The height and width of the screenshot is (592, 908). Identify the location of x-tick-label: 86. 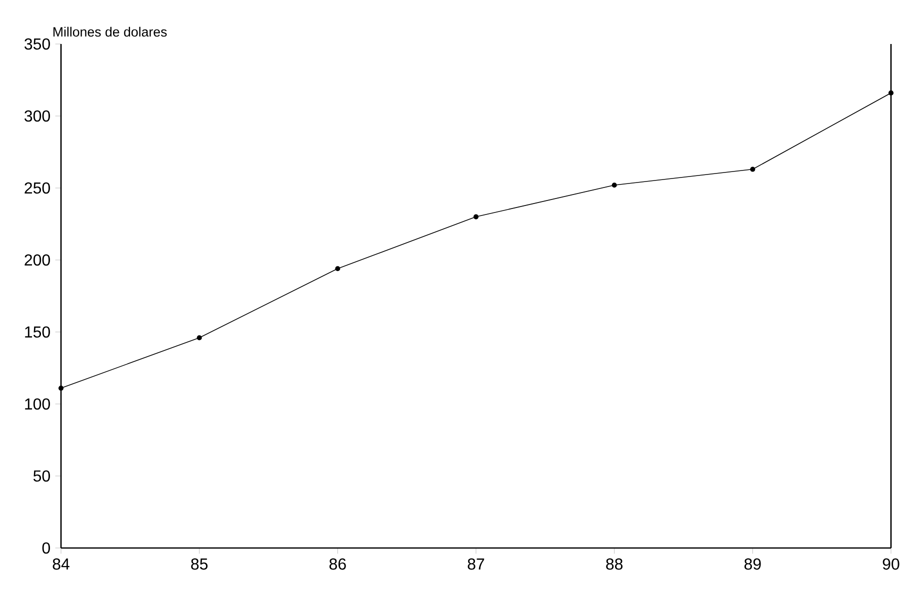
(337, 564).